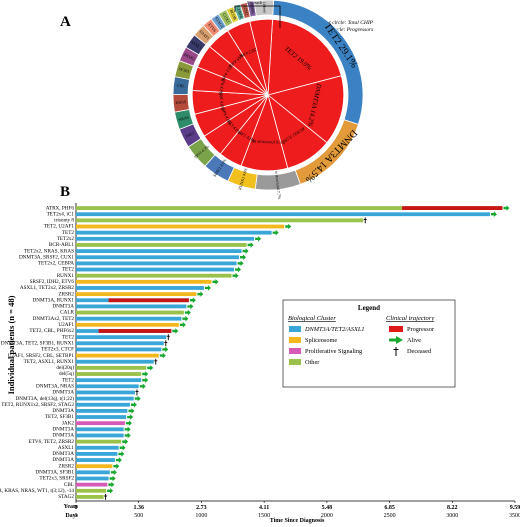 The height and width of the screenshot is (527, 520). I want to click on bar-srsf2-idh2-etv6, so click(144, 281).